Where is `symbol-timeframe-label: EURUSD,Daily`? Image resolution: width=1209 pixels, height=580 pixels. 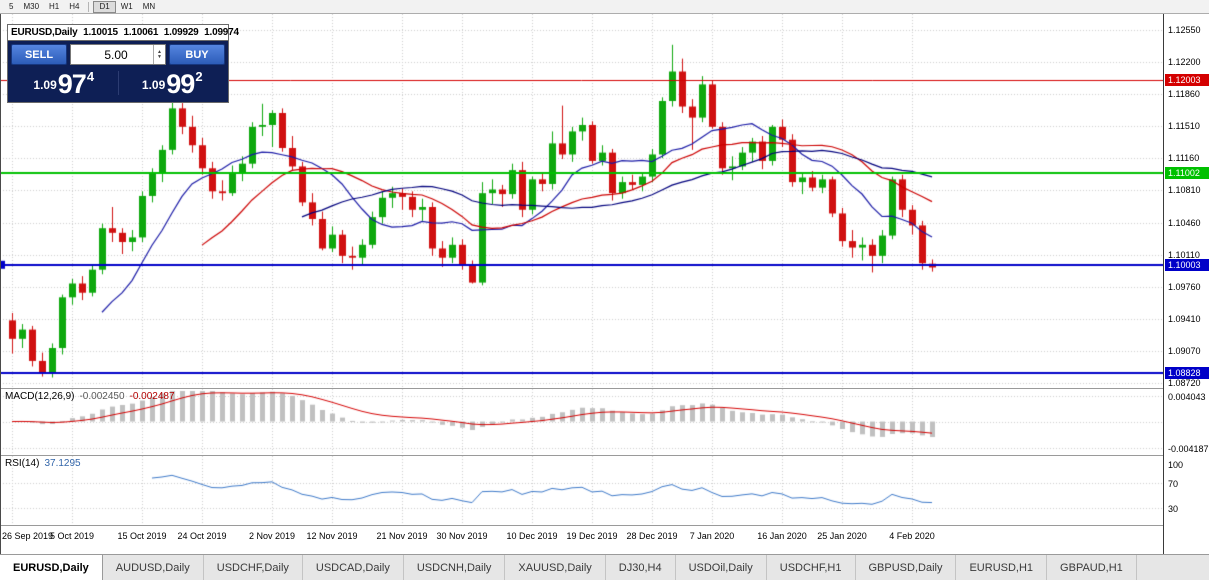 symbol-timeframe-label: EURUSD,Daily is located at coordinates (44, 32).